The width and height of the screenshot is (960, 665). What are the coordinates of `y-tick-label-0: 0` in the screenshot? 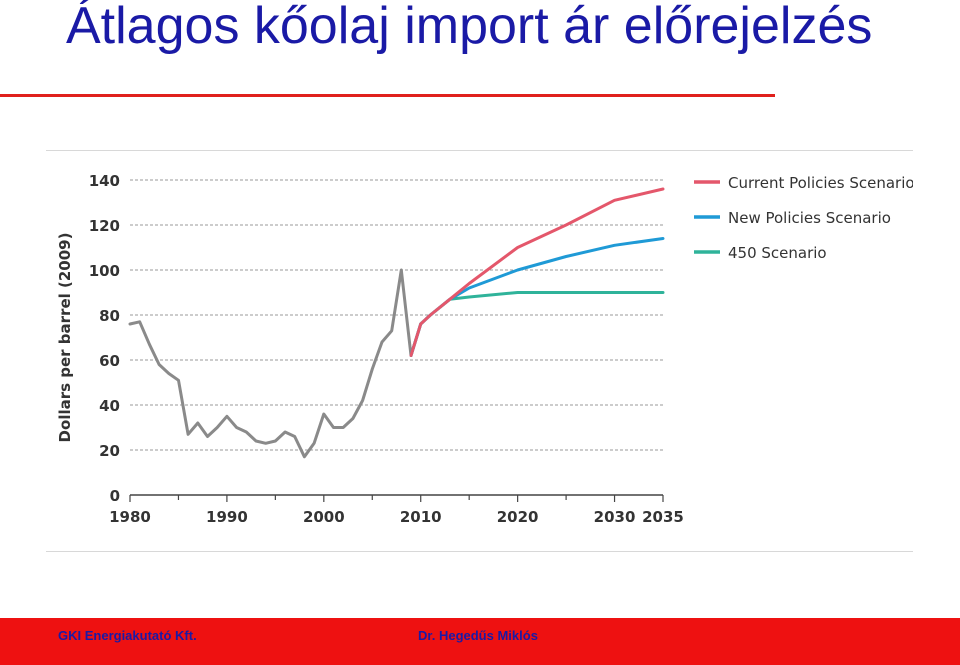 It's located at (115, 496).